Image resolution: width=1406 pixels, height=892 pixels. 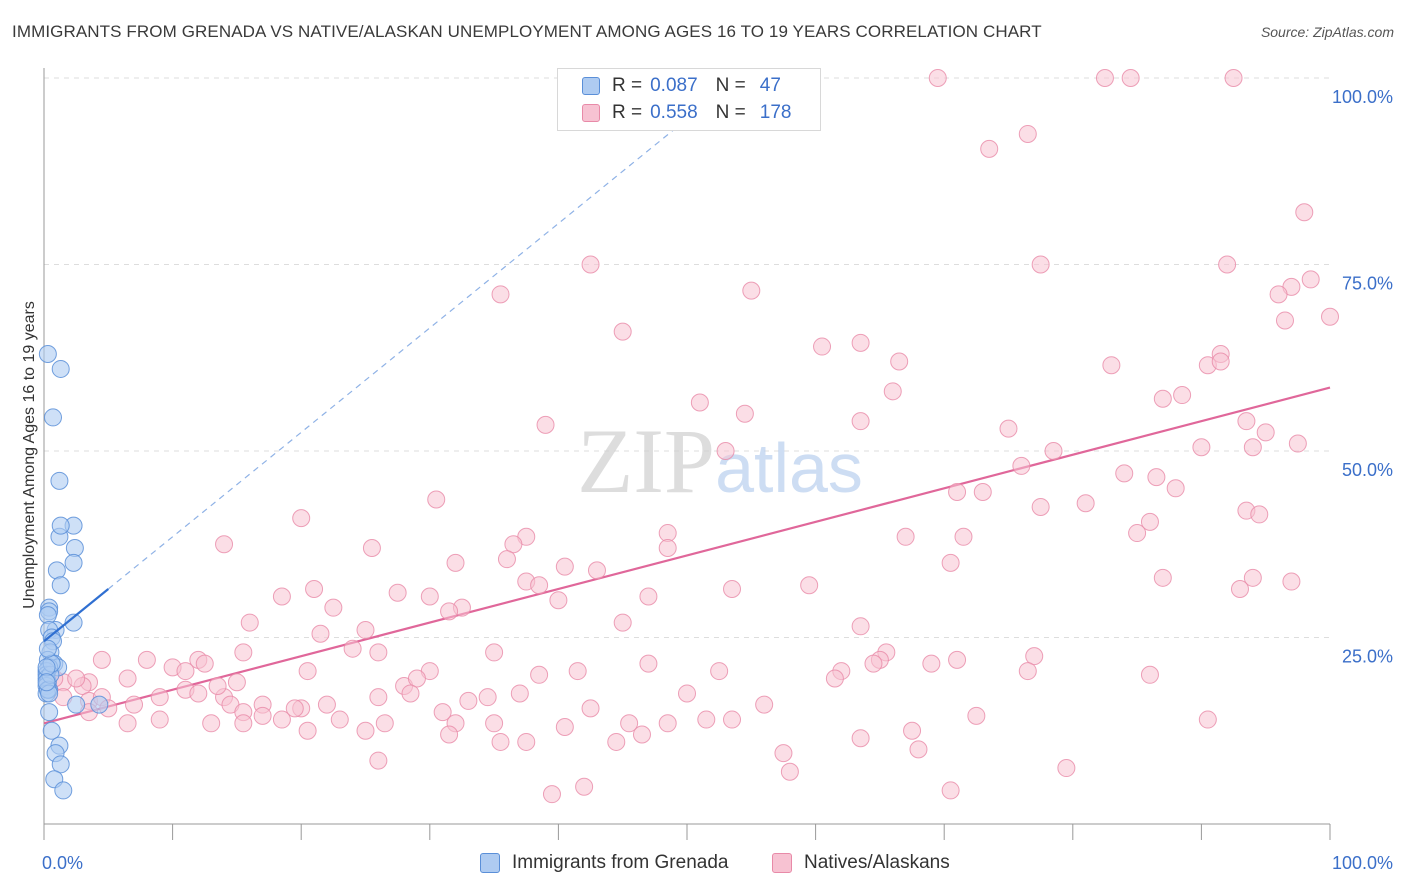 What do you see at coordinates (789, 468) in the screenshot?
I see `watermark-atlas: atlas` at bounding box center [789, 468].